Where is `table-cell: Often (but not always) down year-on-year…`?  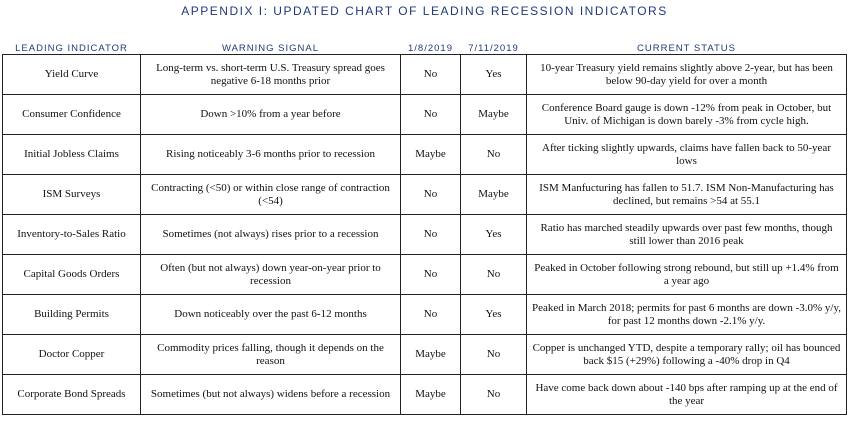 table-cell: Often (but not always) down year-on-year… is located at coordinates (270, 274).